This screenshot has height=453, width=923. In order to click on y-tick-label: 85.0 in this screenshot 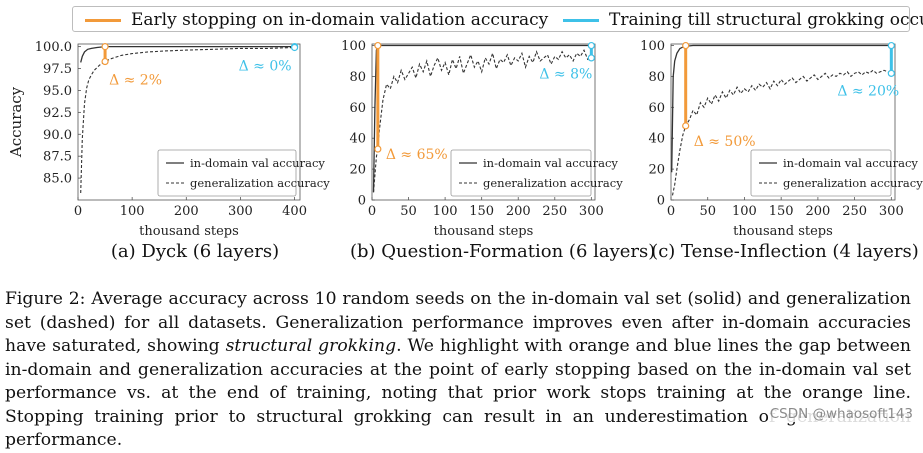, I will do `click(57, 179)`.